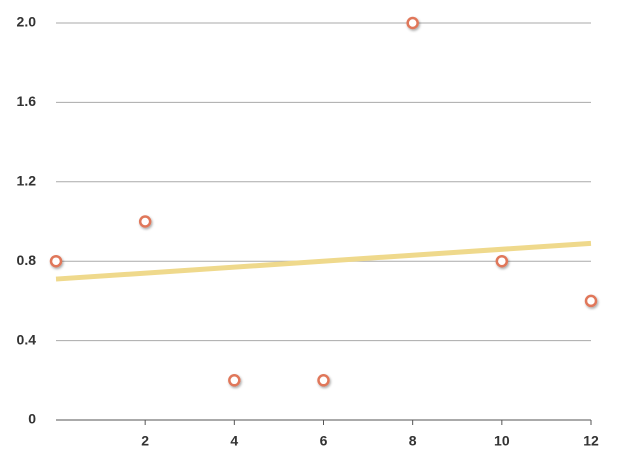  Describe the element at coordinates (145, 441) in the screenshot. I see `x-tick-label: 2` at that location.